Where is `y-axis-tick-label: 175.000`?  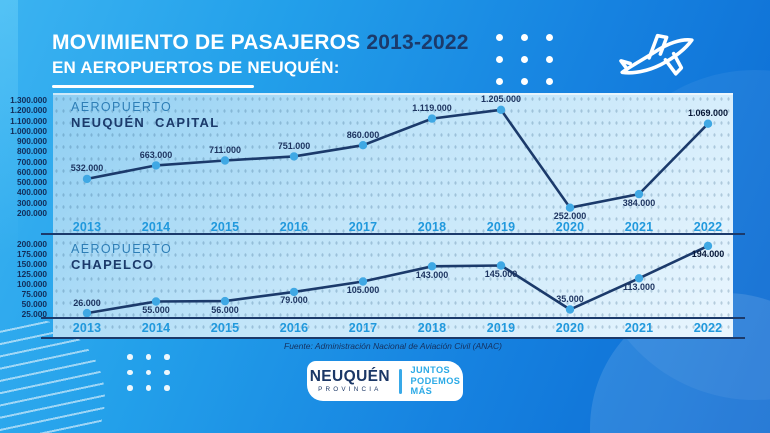
y-axis-tick-label: 175.000 is located at coordinates (32, 253).